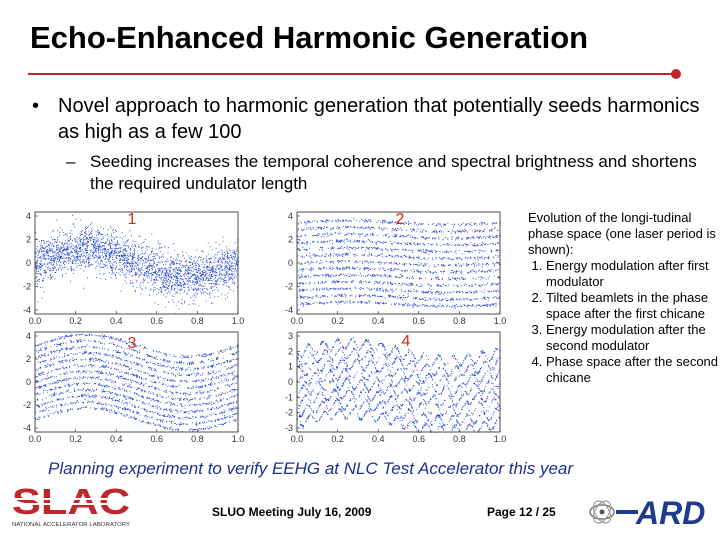 The width and height of the screenshot is (720, 540). What do you see at coordinates (71, 525) in the screenshot?
I see `slac-logo-subtitle: NATIONAL ACCELERATOR LABORATORY` at bounding box center [71, 525].